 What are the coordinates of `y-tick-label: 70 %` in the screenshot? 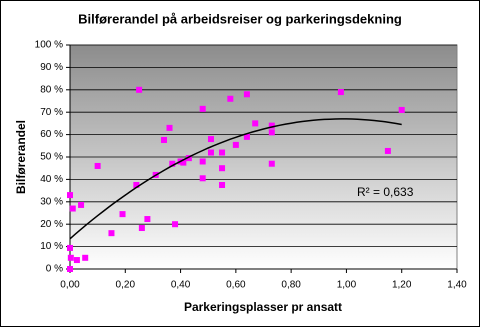 It's located at (51, 112).